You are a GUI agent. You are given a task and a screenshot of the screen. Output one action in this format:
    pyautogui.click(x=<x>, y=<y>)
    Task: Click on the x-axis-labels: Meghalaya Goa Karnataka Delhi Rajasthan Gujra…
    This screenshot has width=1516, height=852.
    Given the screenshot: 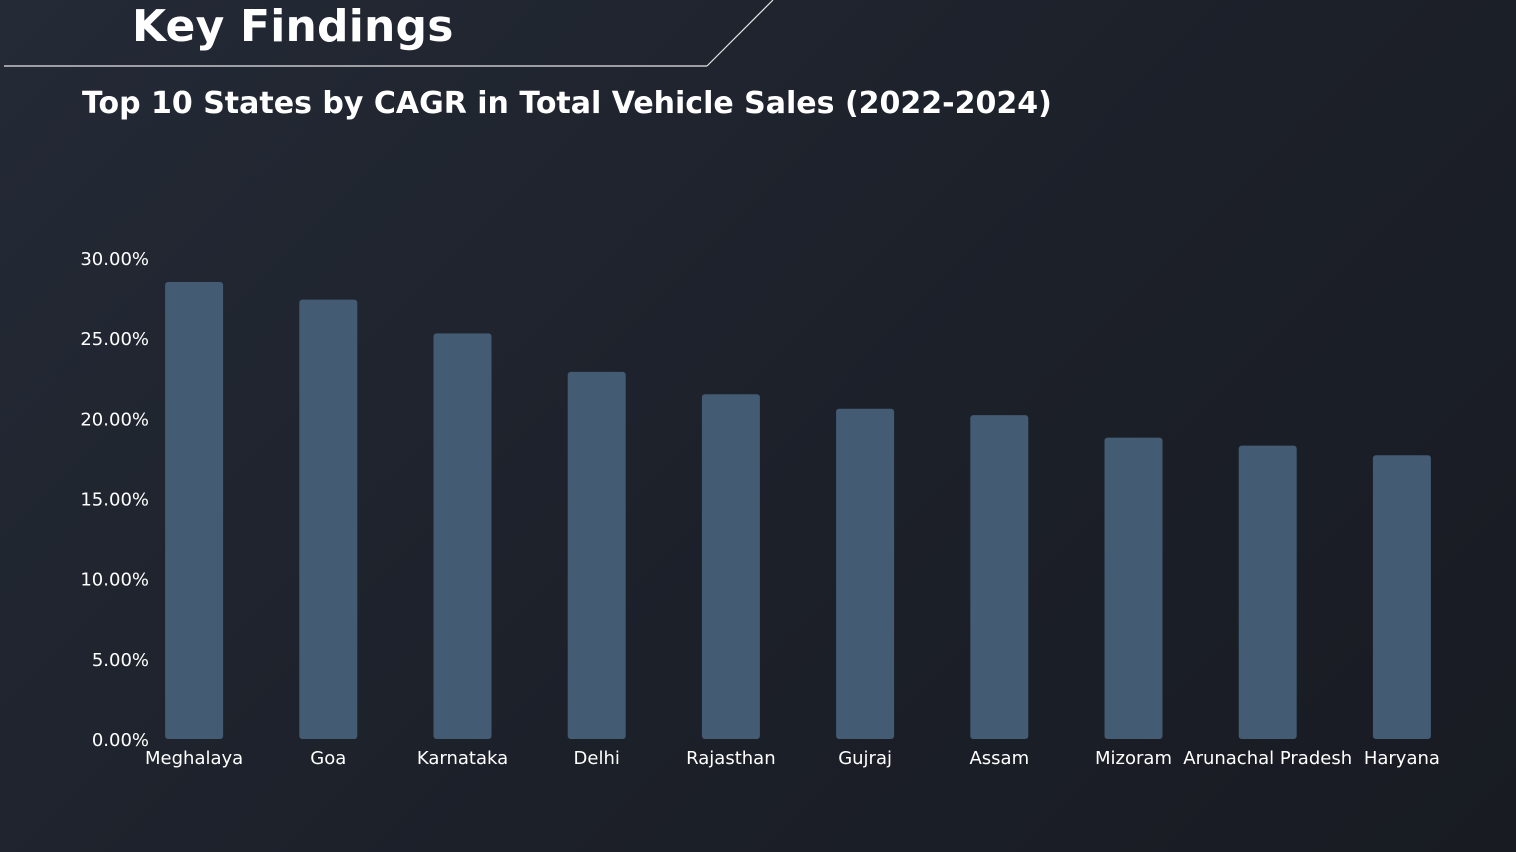 What is the action you would take?
    pyautogui.click(x=792, y=758)
    